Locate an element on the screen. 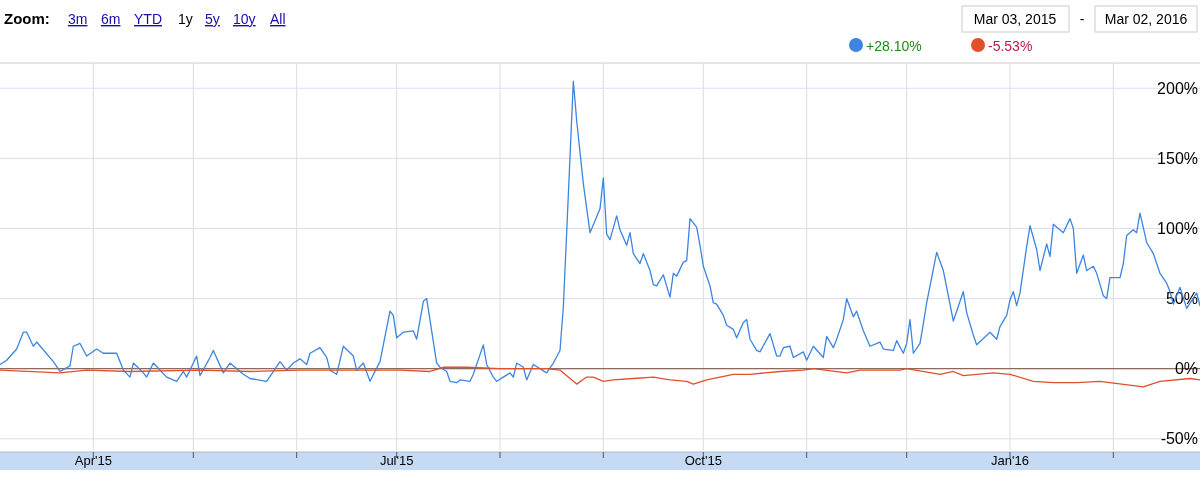  y-tick-label: 100% is located at coordinates (1177, 229).